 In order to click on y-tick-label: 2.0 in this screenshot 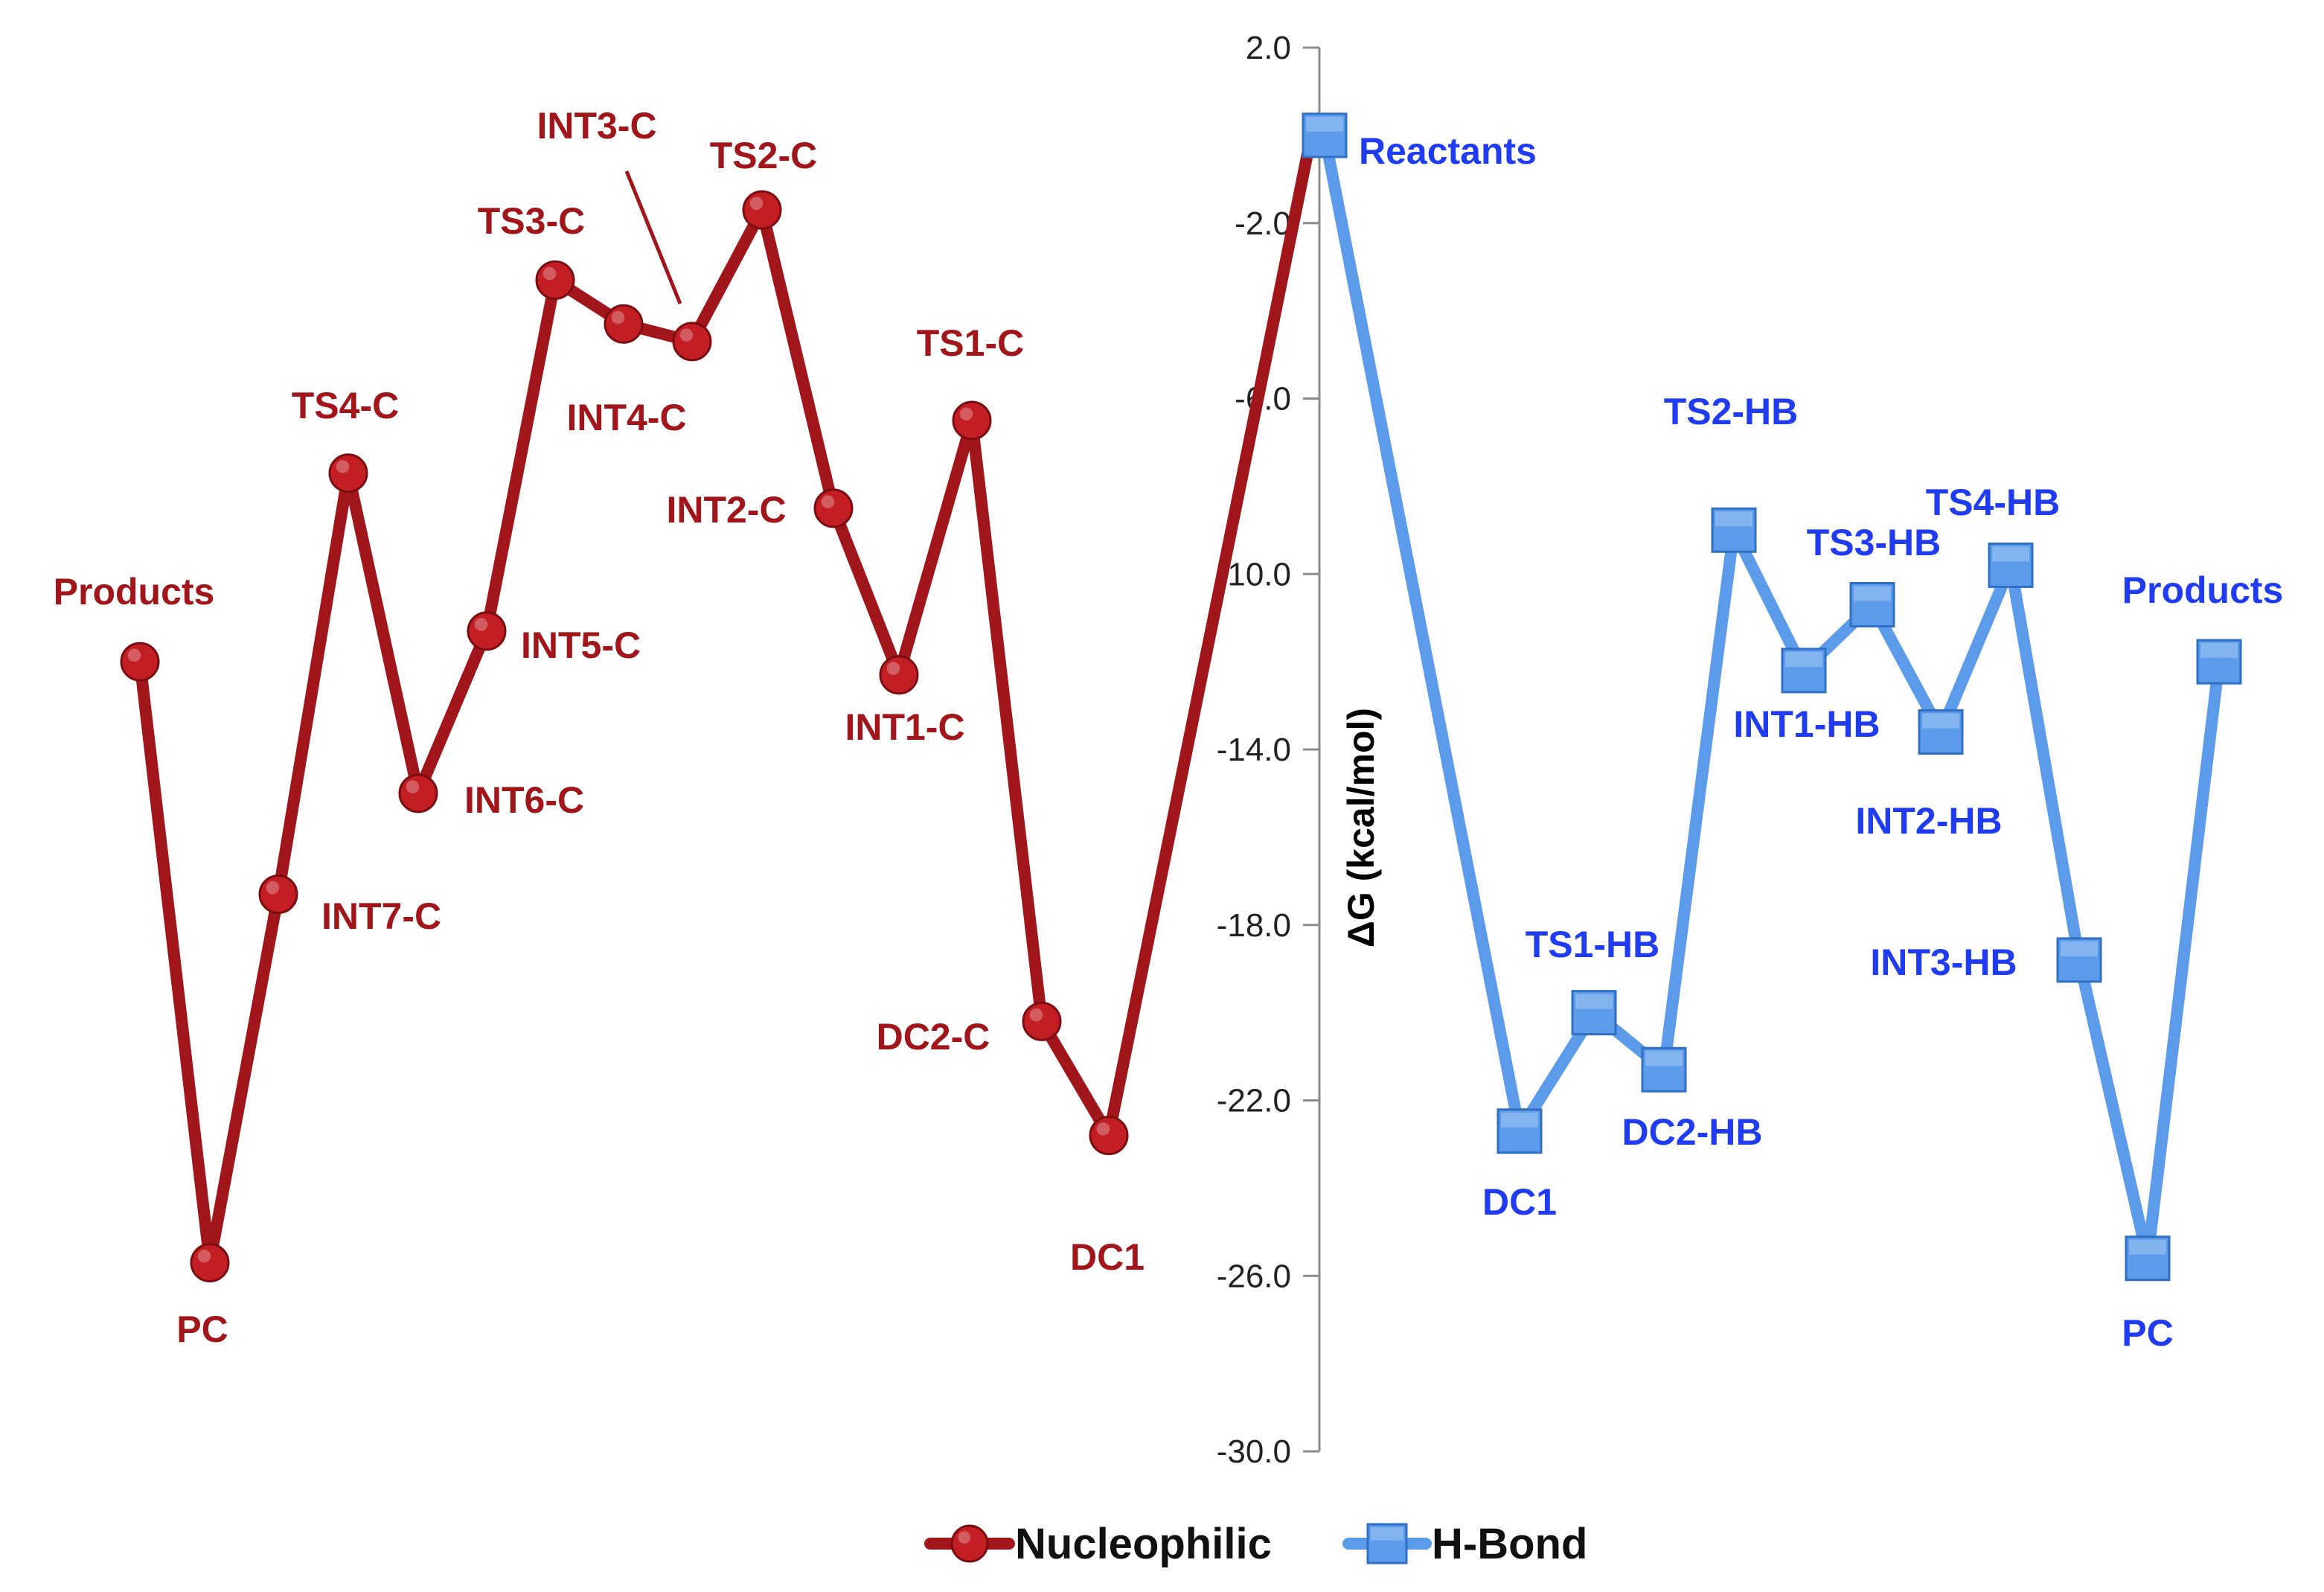, I will do `click(1268, 48)`.